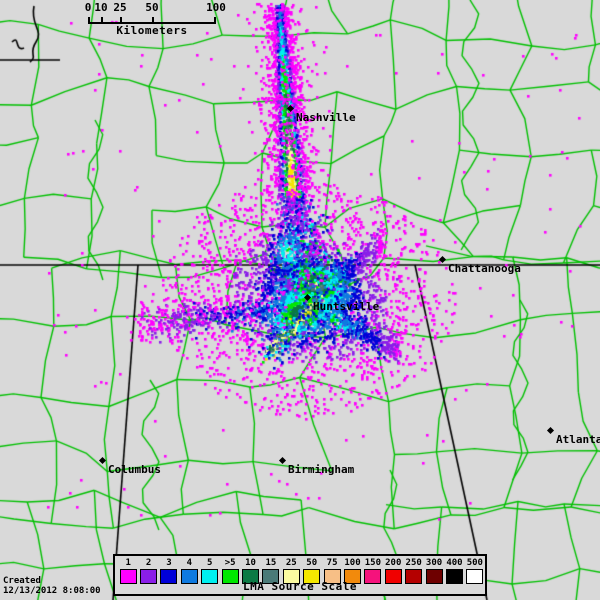 This screenshot has width=600, height=600. What do you see at coordinates (484, 268) in the screenshot?
I see `city-label: Chattanooga` at bounding box center [484, 268].